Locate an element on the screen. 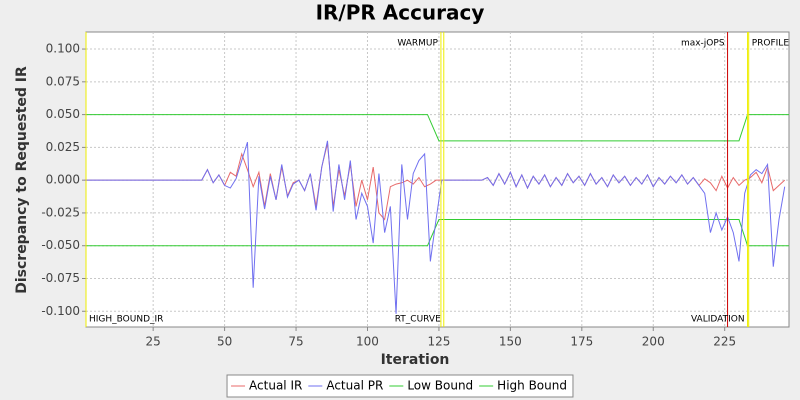  marker-label: WARMUP is located at coordinates (417, 44).